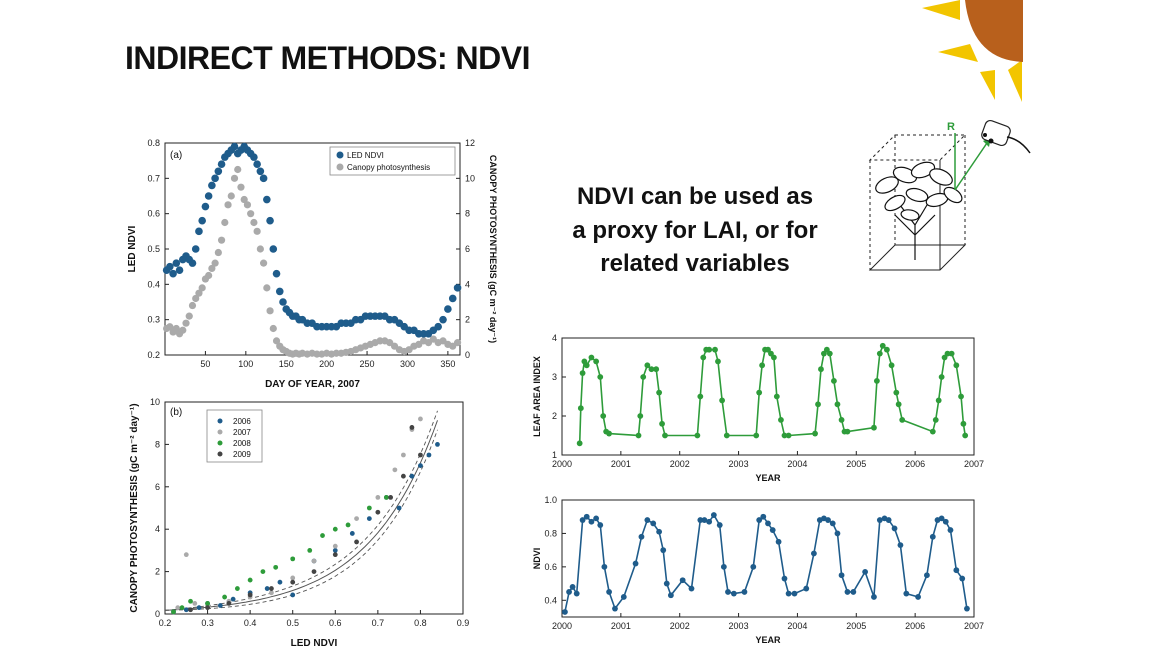 The height and width of the screenshot is (650, 1155). What do you see at coordinates (157, 614) in the screenshot?
I see `y-tick-label: 0` at bounding box center [157, 614].